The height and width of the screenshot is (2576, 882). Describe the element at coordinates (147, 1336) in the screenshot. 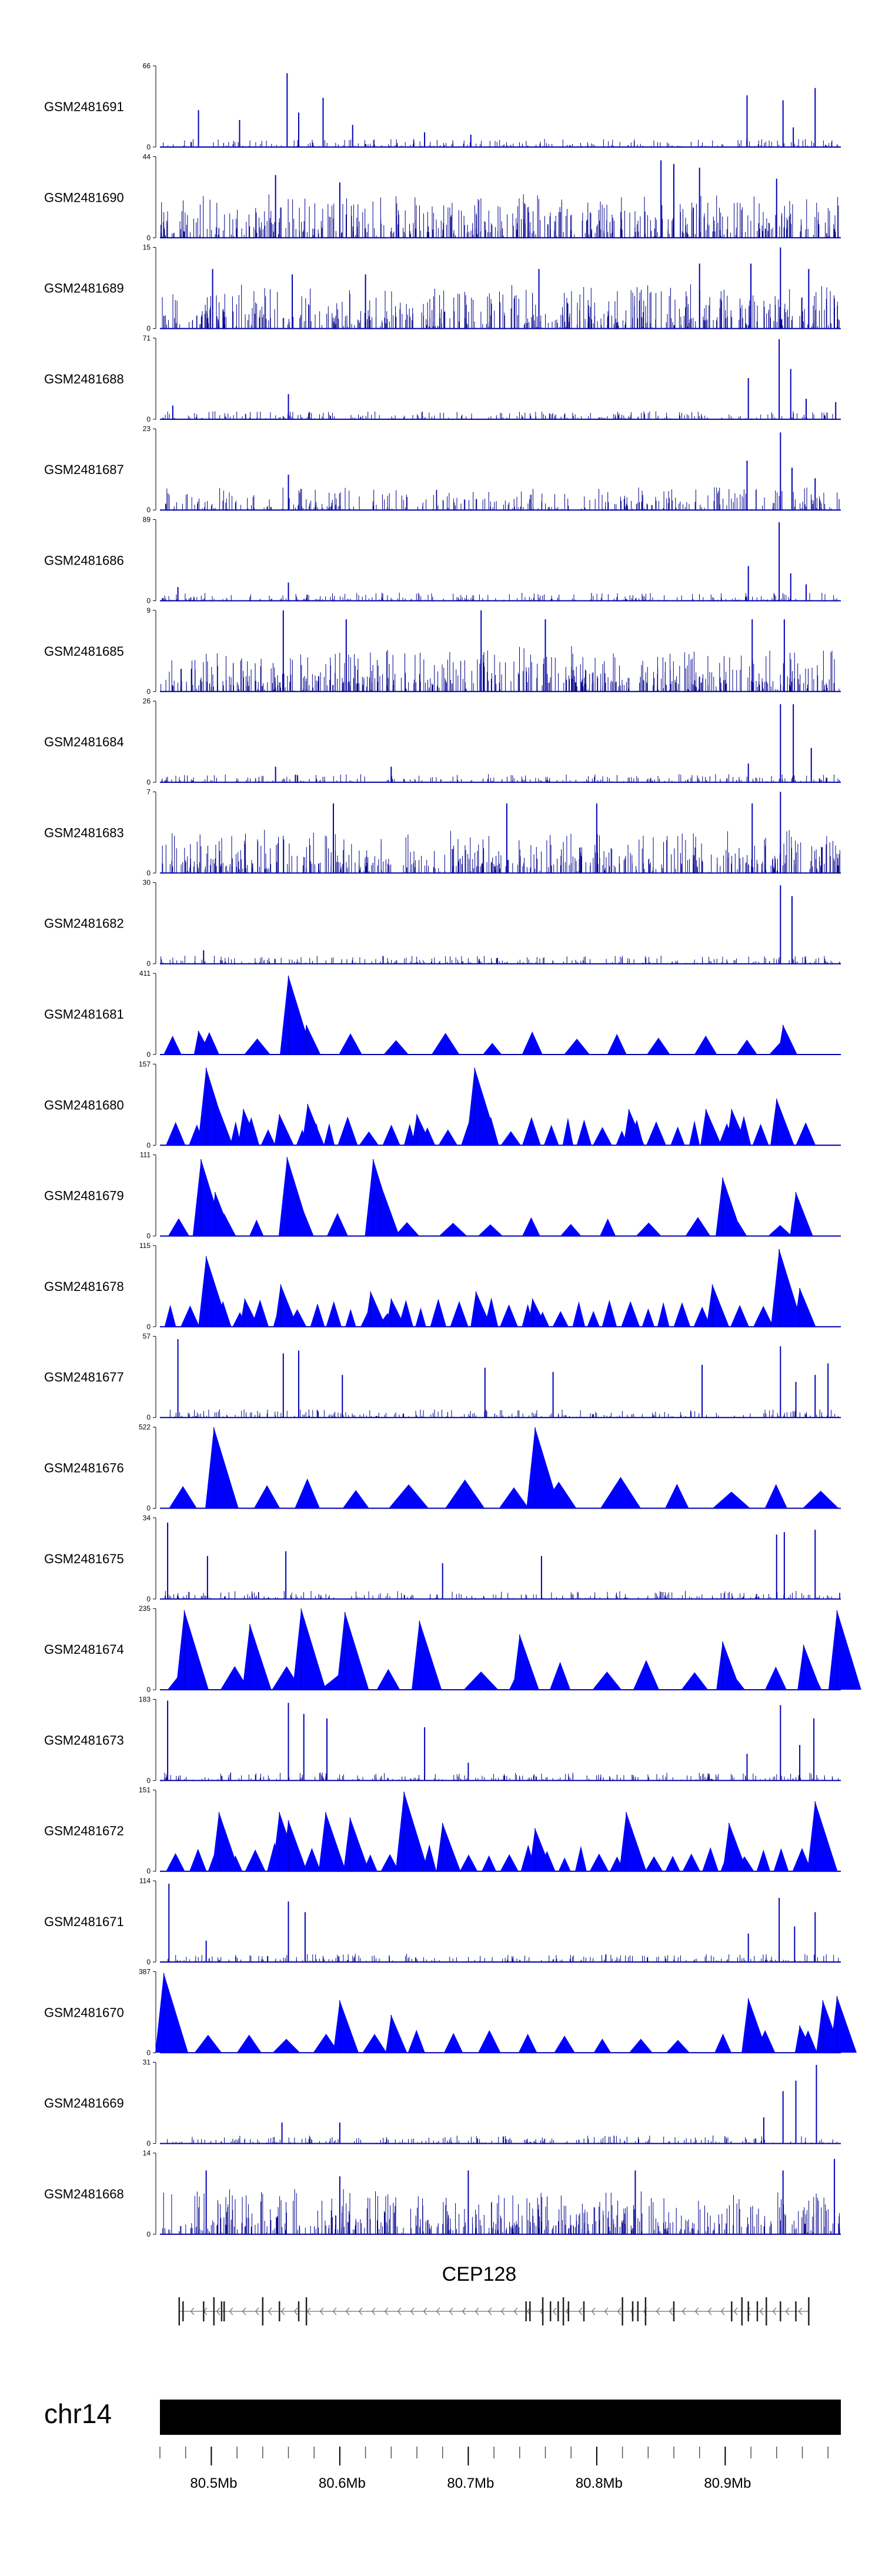

I see `y-max-label: 57` at that location.